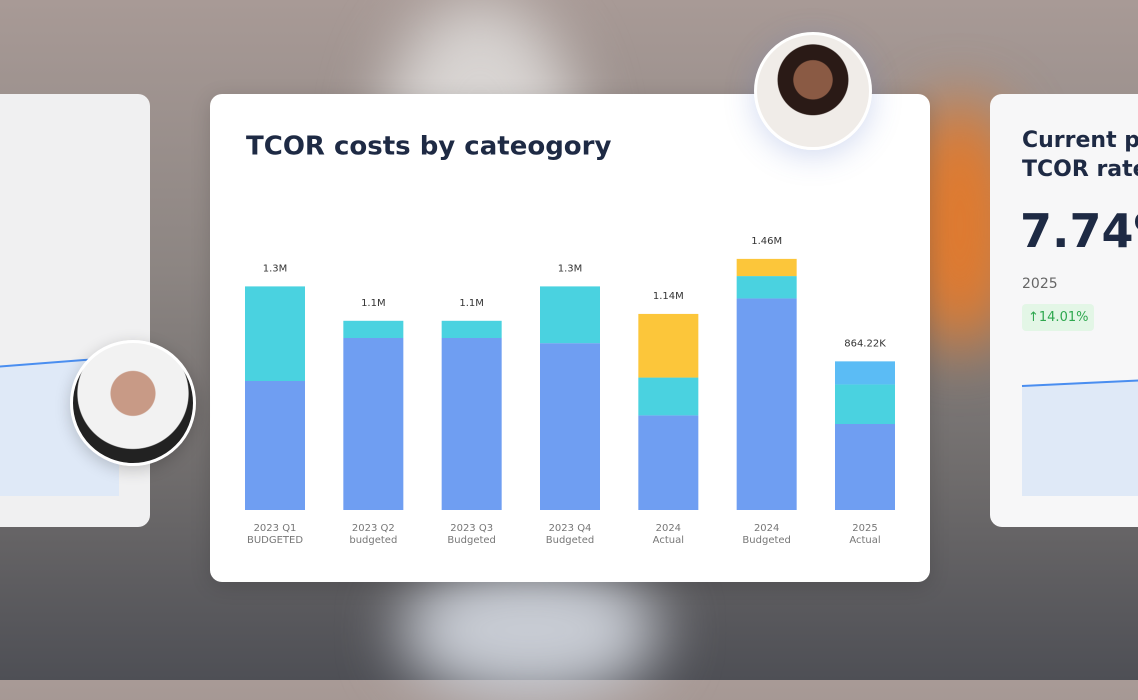  Describe the element at coordinates (864, 528) in the screenshot. I see `x-tick-label: 2025` at that location.